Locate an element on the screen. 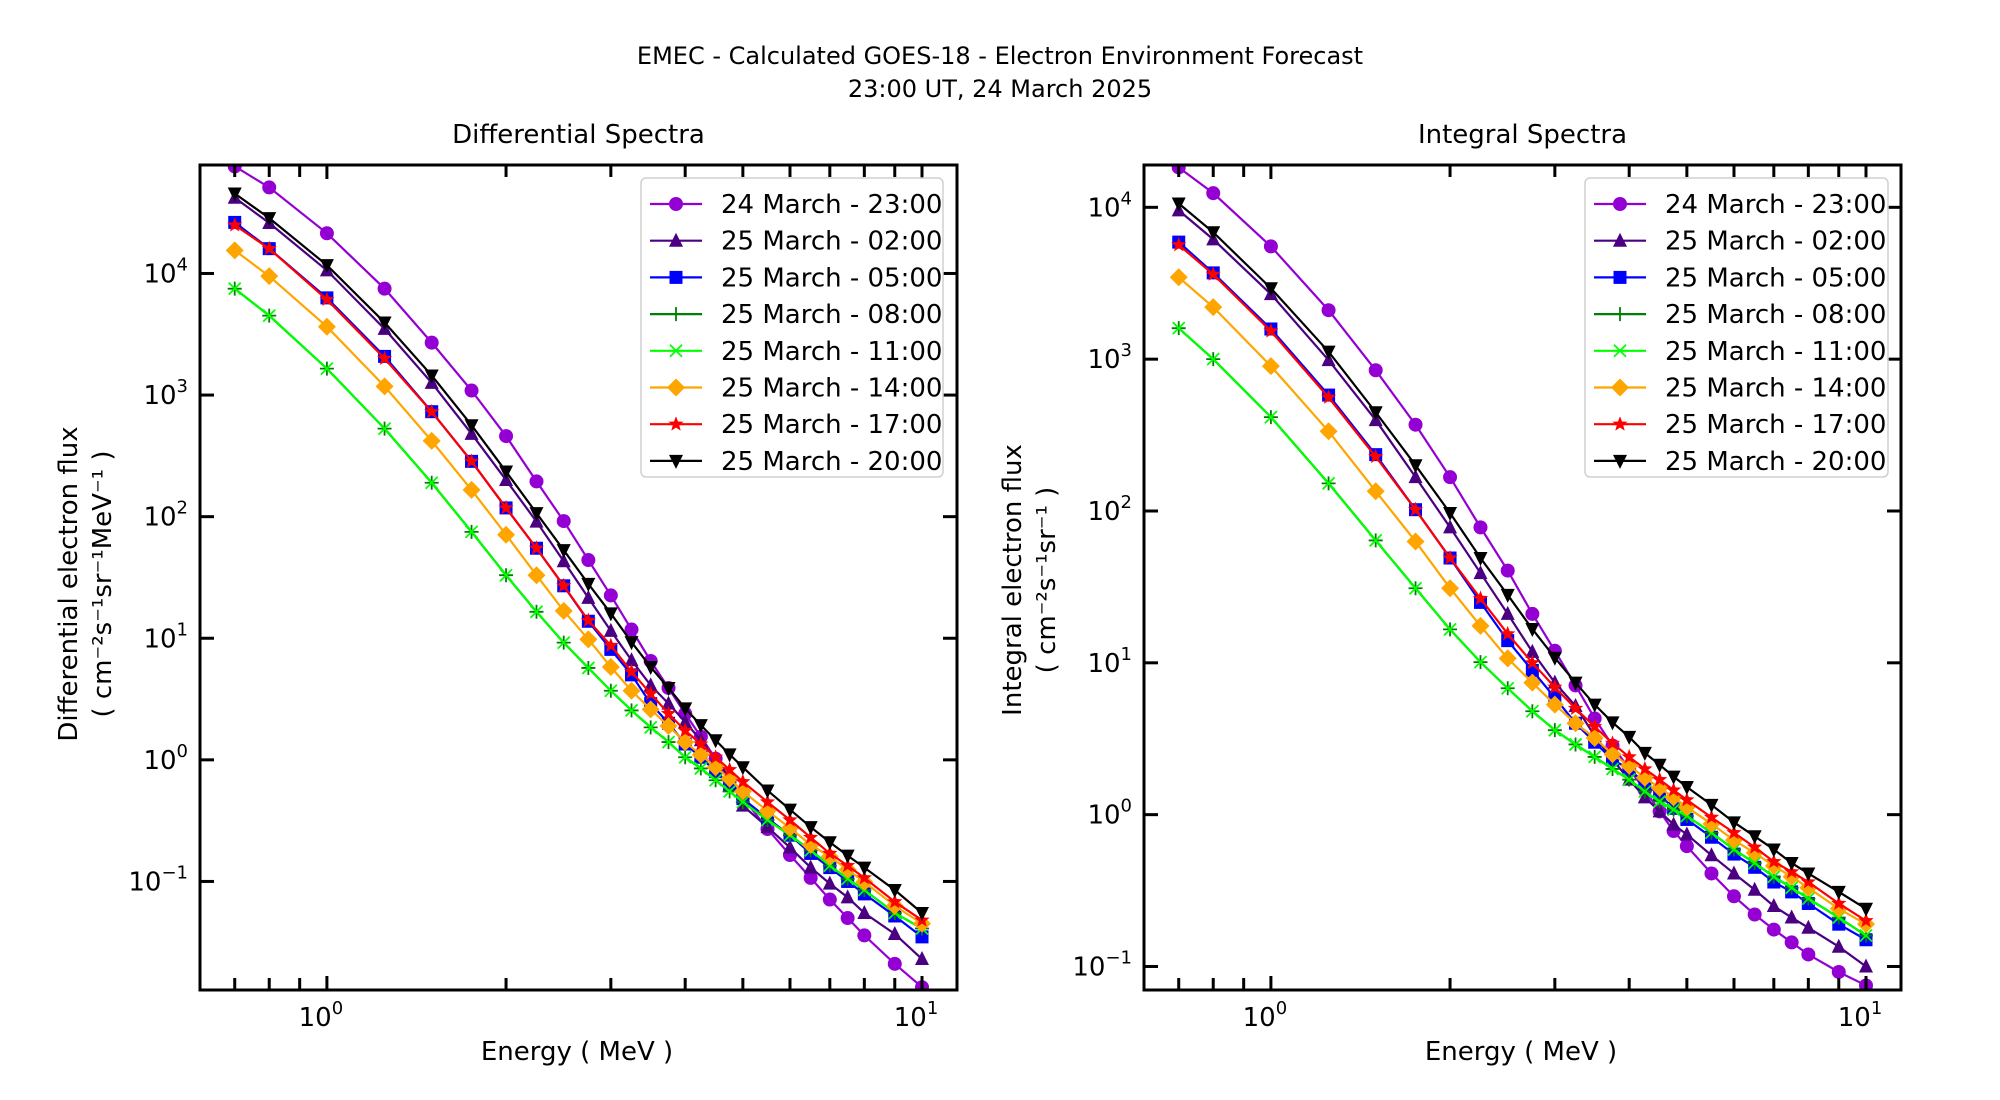 This screenshot has width=2000, height=1100. axes-title: Integral Spectra is located at coordinates (1522, 135).